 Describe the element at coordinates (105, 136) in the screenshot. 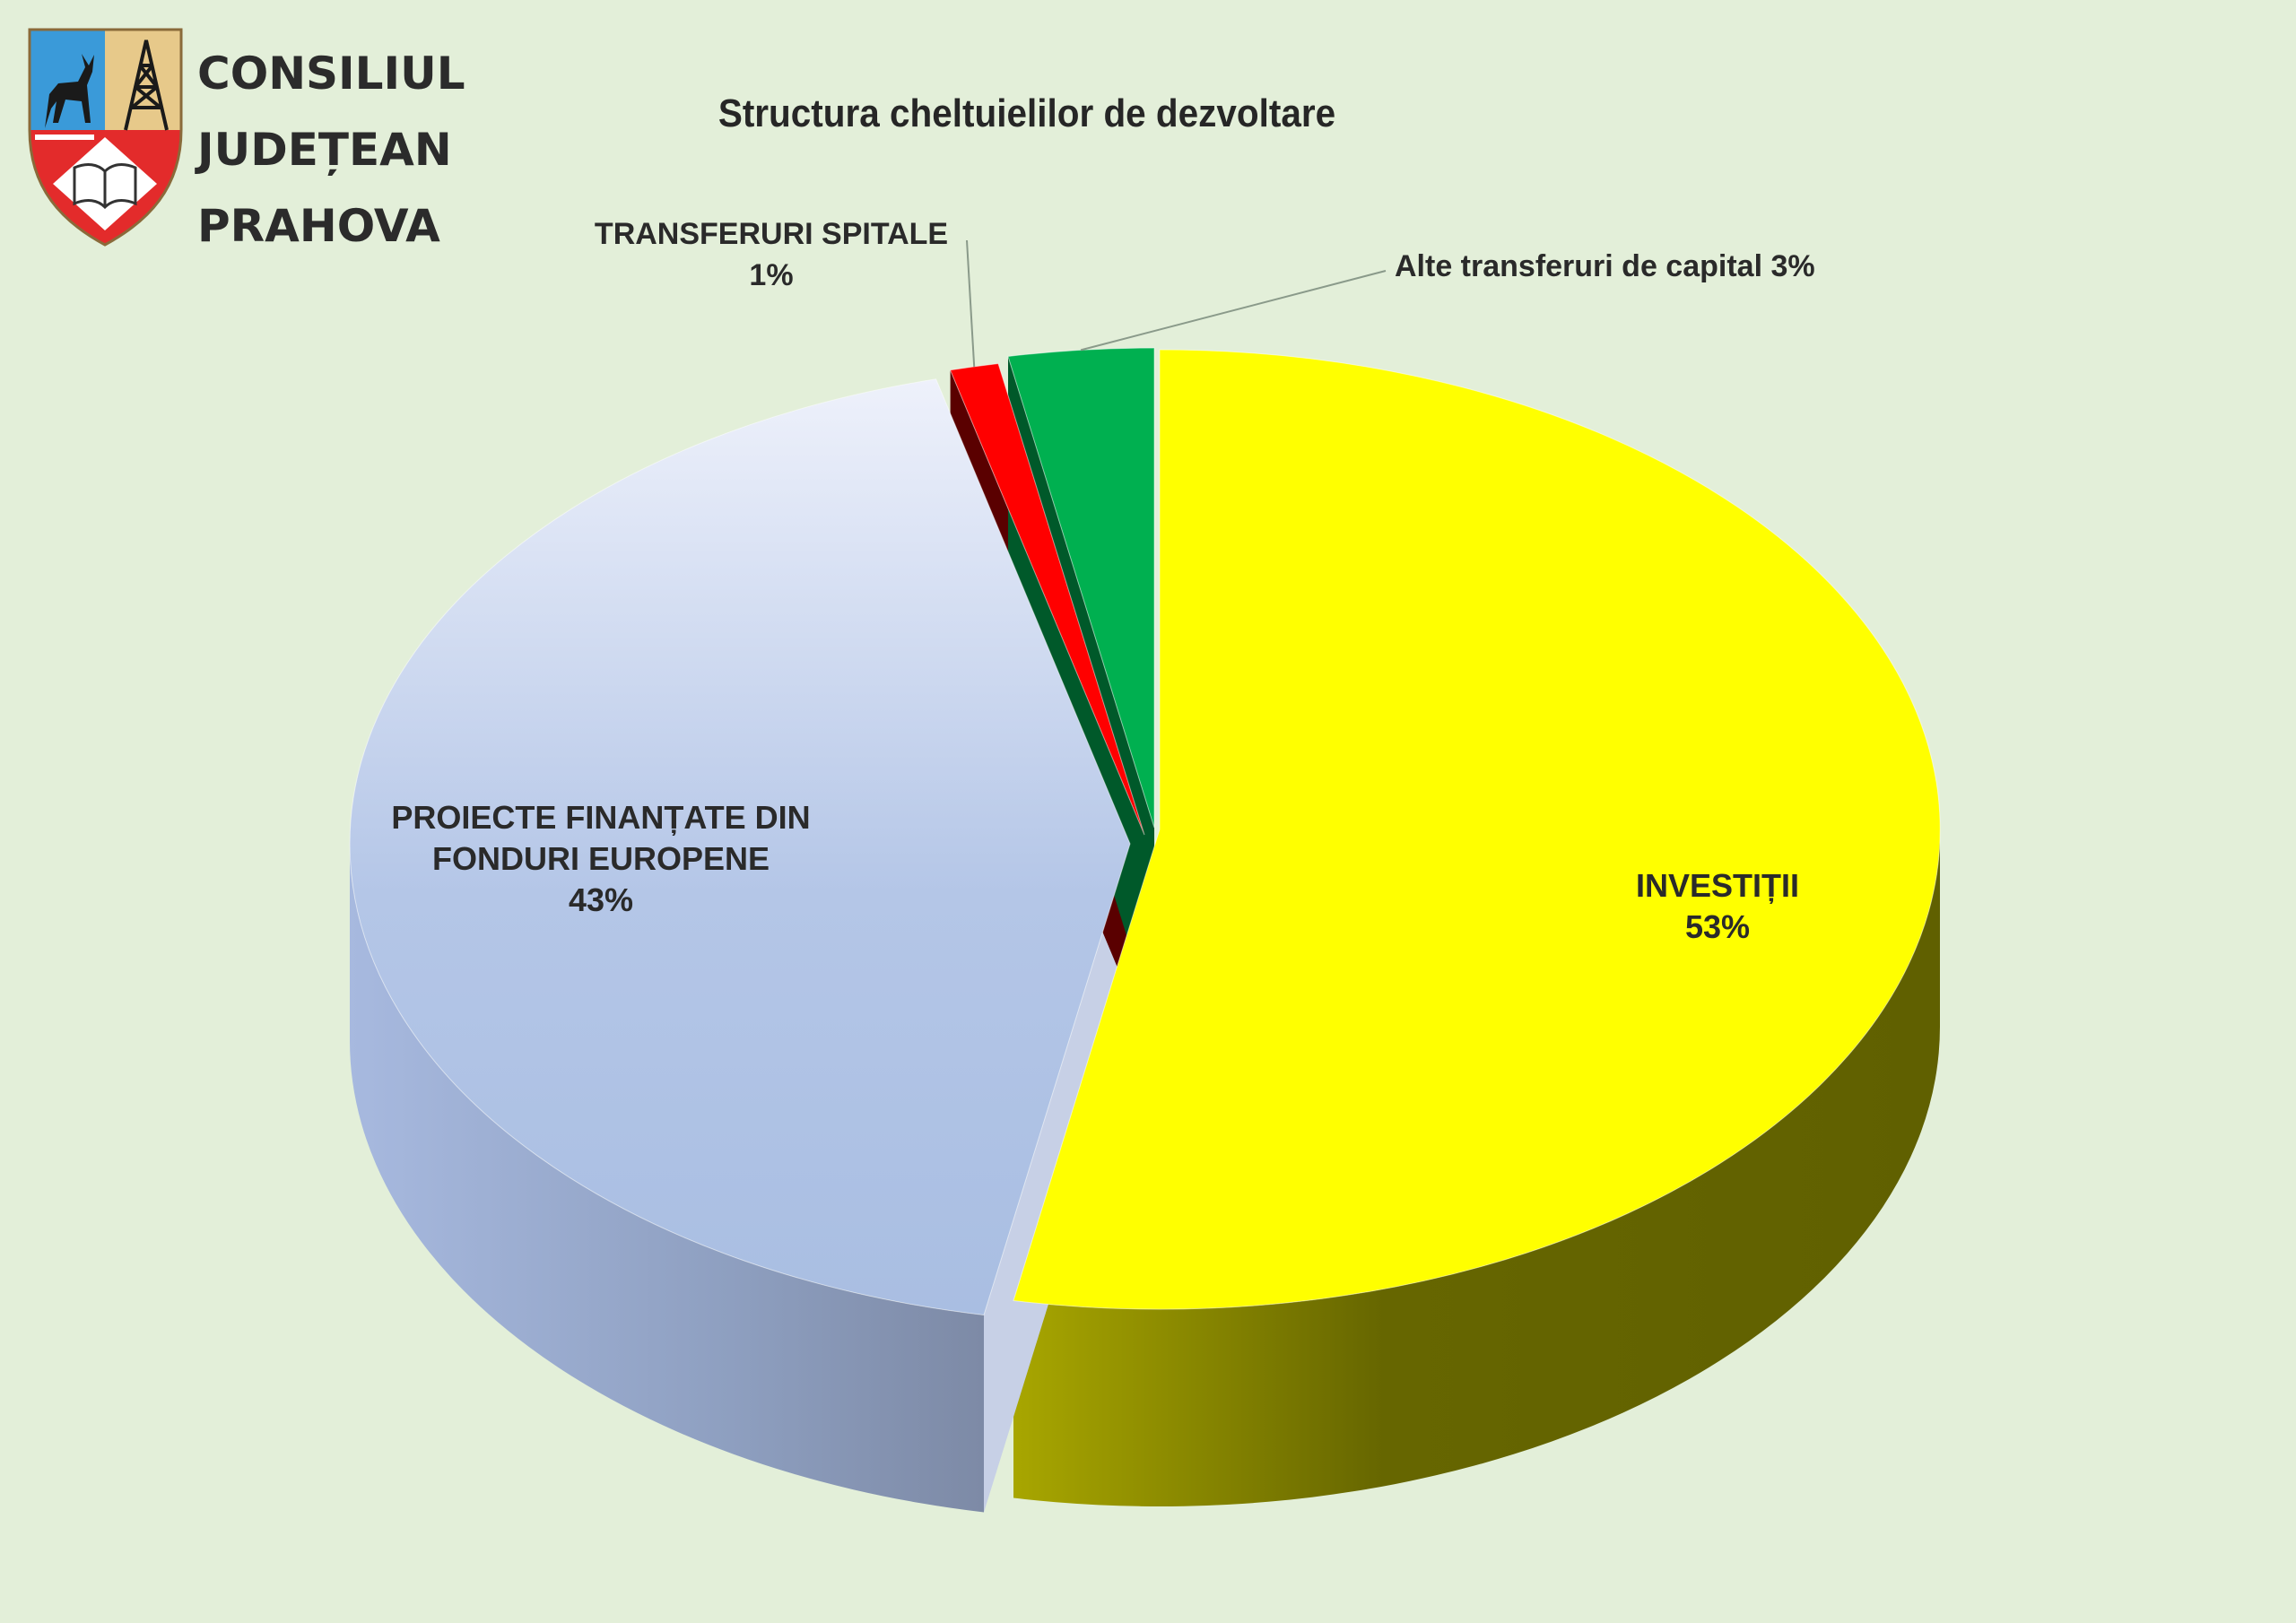

I see `county-coat-of-arms-icon` at that location.